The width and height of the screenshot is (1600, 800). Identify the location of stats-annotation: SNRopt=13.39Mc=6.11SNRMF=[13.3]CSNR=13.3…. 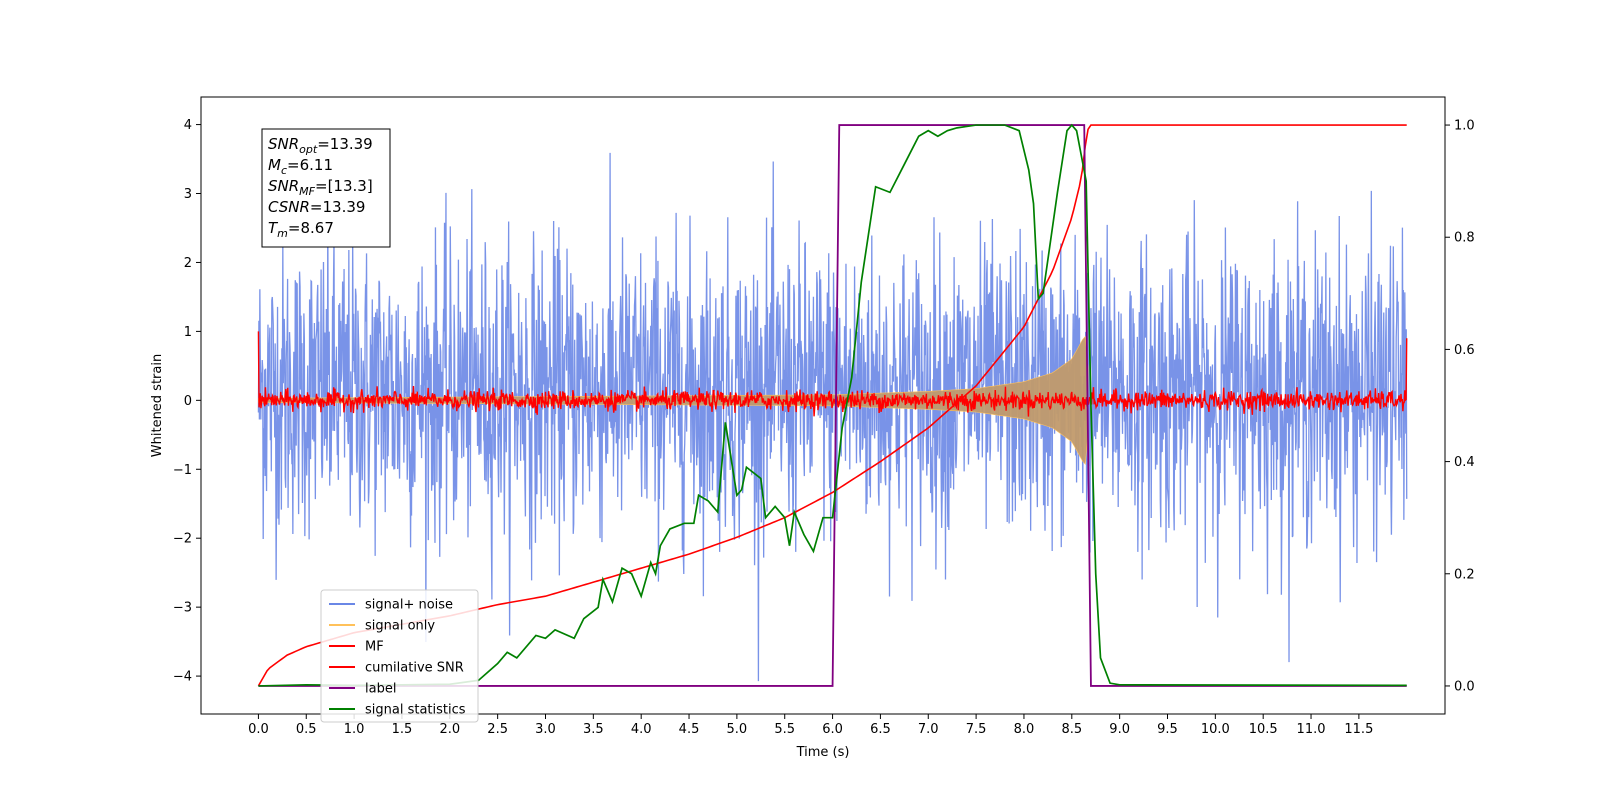
(326, 188).